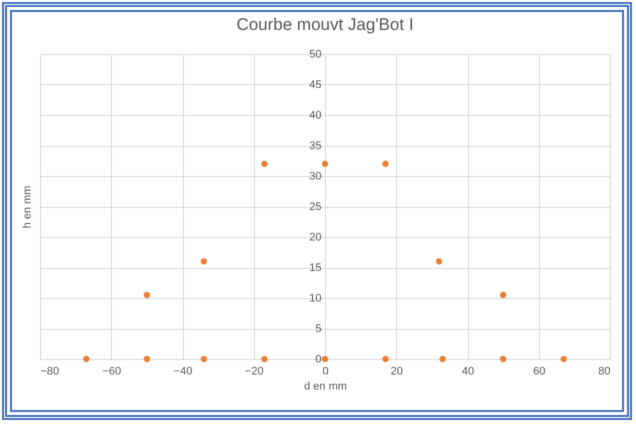 The width and height of the screenshot is (636, 424). What do you see at coordinates (325, 24) in the screenshot?
I see `chart-title: Courbe mouvt Jag'Bot I` at bounding box center [325, 24].